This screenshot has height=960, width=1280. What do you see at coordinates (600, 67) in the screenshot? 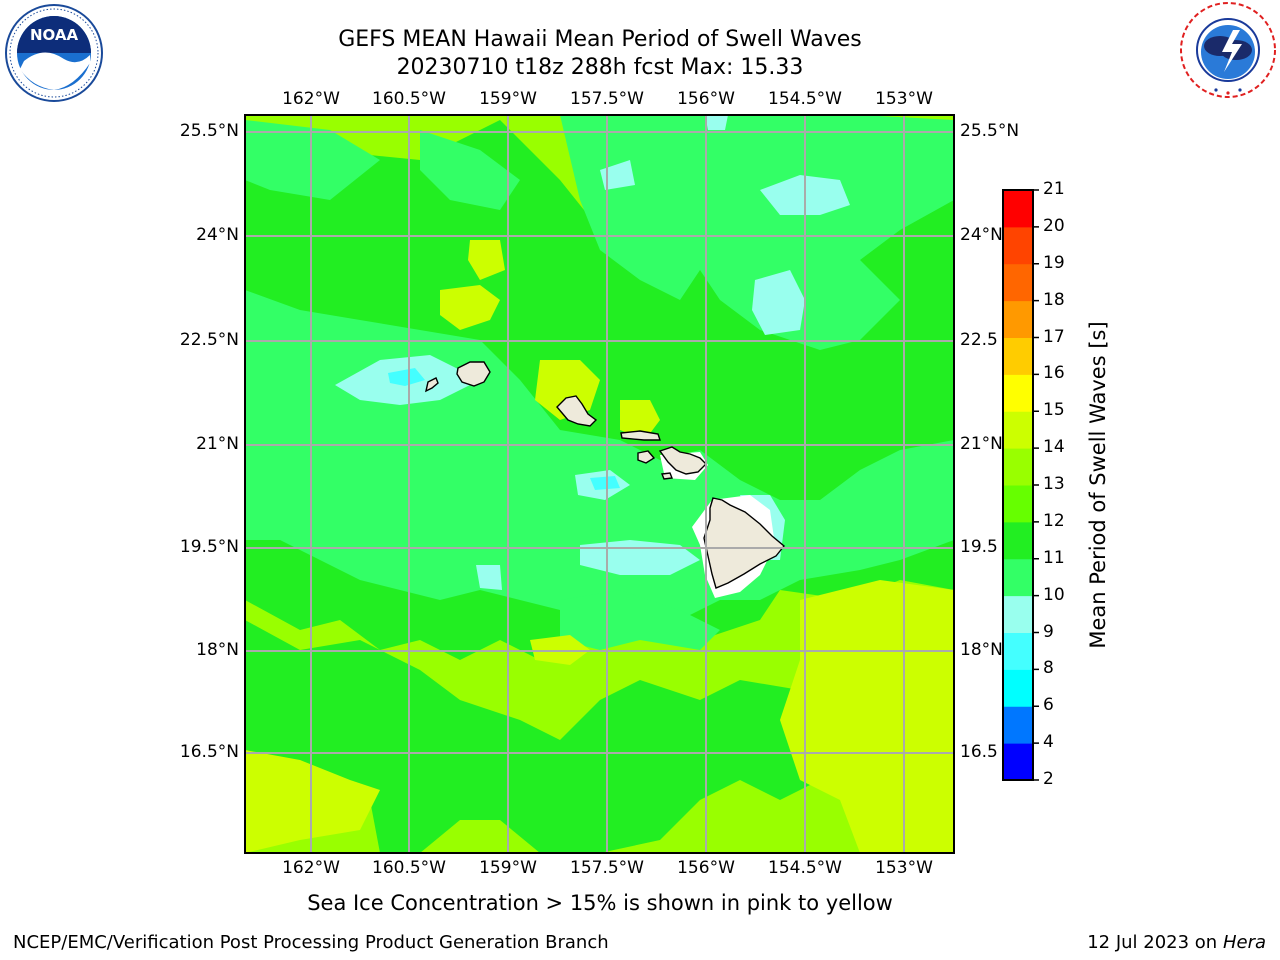
I see `chart-subtitle: 20230710 t18z 288h fcst Max: 15.33` at bounding box center [600, 67].